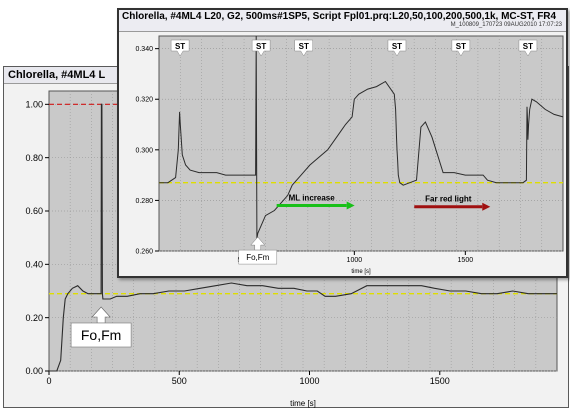  What do you see at coordinates (440, 381) in the screenshot?
I see `main-x-tick-label: 1500` at bounding box center [440, 381].